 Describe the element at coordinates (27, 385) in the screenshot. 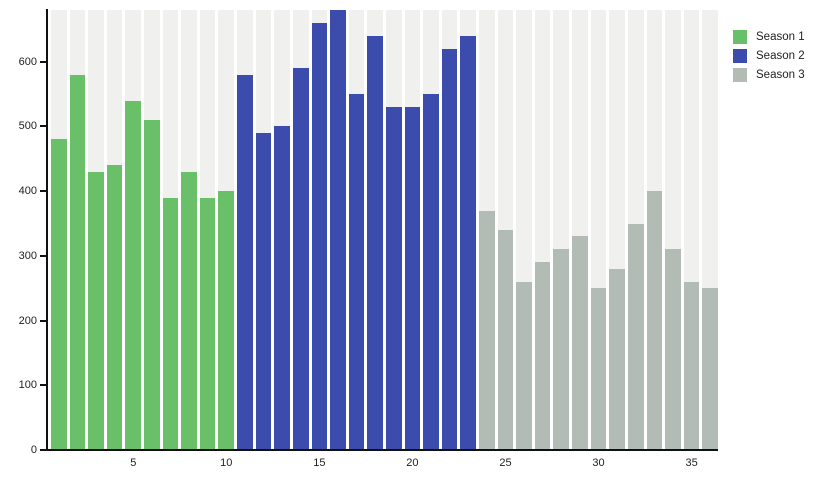

I see `y-axis-tick-label: 100` at that location.